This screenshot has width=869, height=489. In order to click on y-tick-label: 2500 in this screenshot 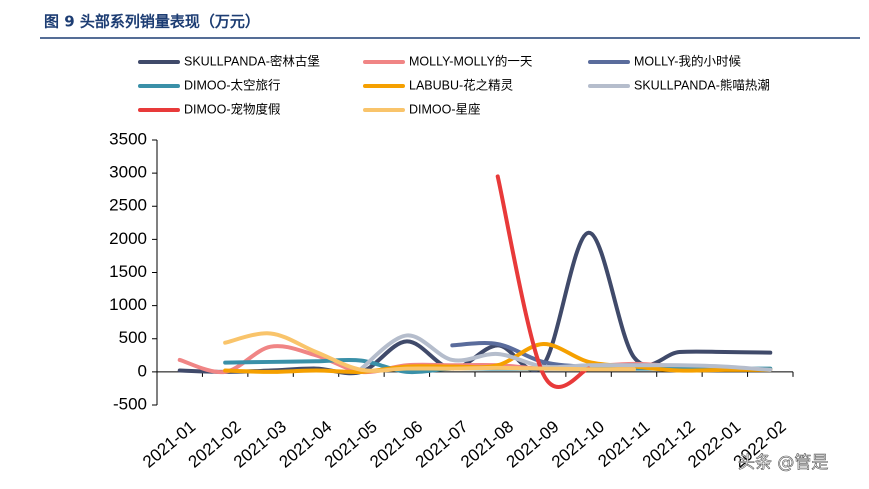, I will do `click(128, 205)`.